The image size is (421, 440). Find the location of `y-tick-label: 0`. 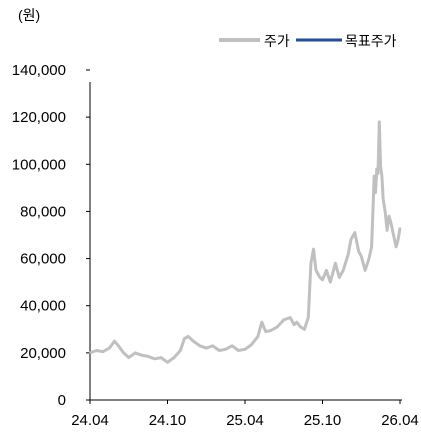

y-tick-label: 0 is located at coordinates (62, 400).